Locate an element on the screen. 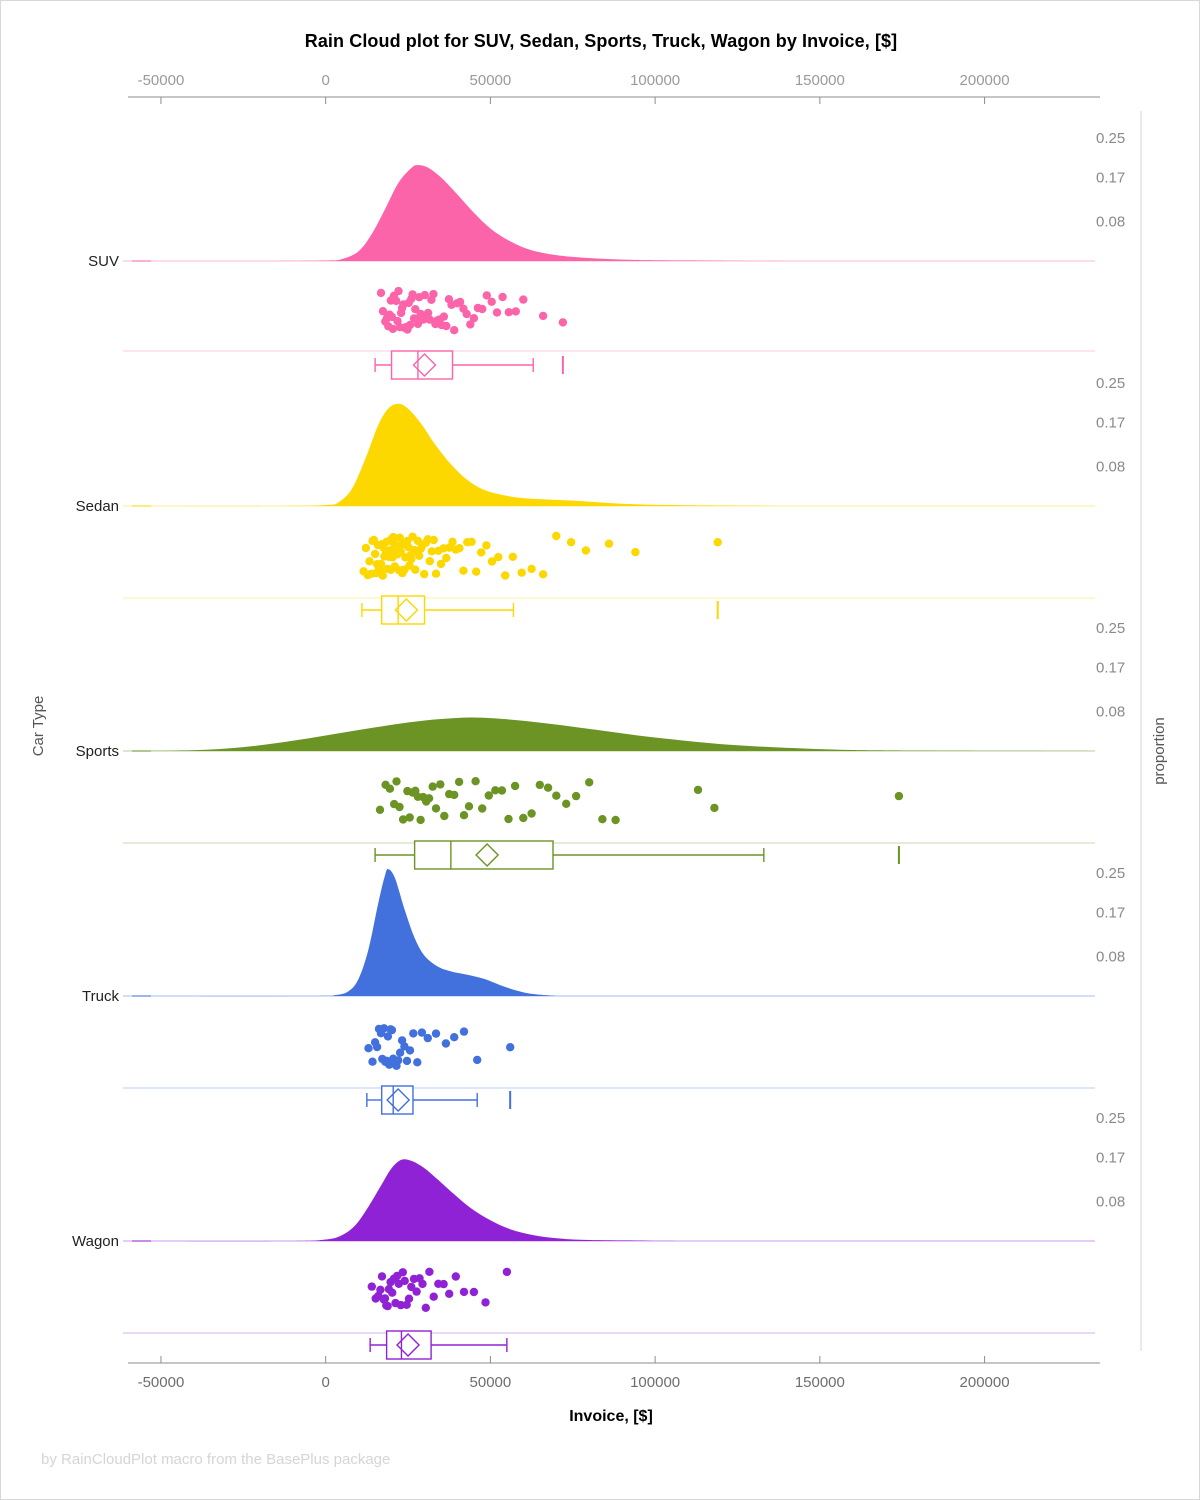 Image resolution: width=1200 pixels, height=1500 pixels. rain-dots is located at coordinates (472, 310).